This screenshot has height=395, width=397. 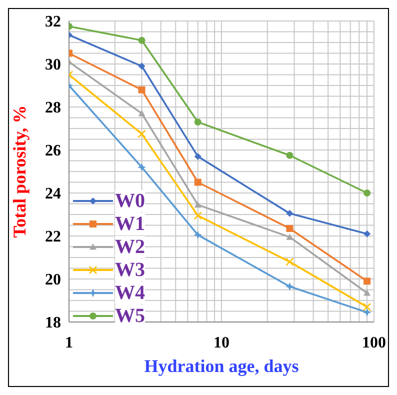 I want to click on legend-label: W3, so click(x=130, y=269).